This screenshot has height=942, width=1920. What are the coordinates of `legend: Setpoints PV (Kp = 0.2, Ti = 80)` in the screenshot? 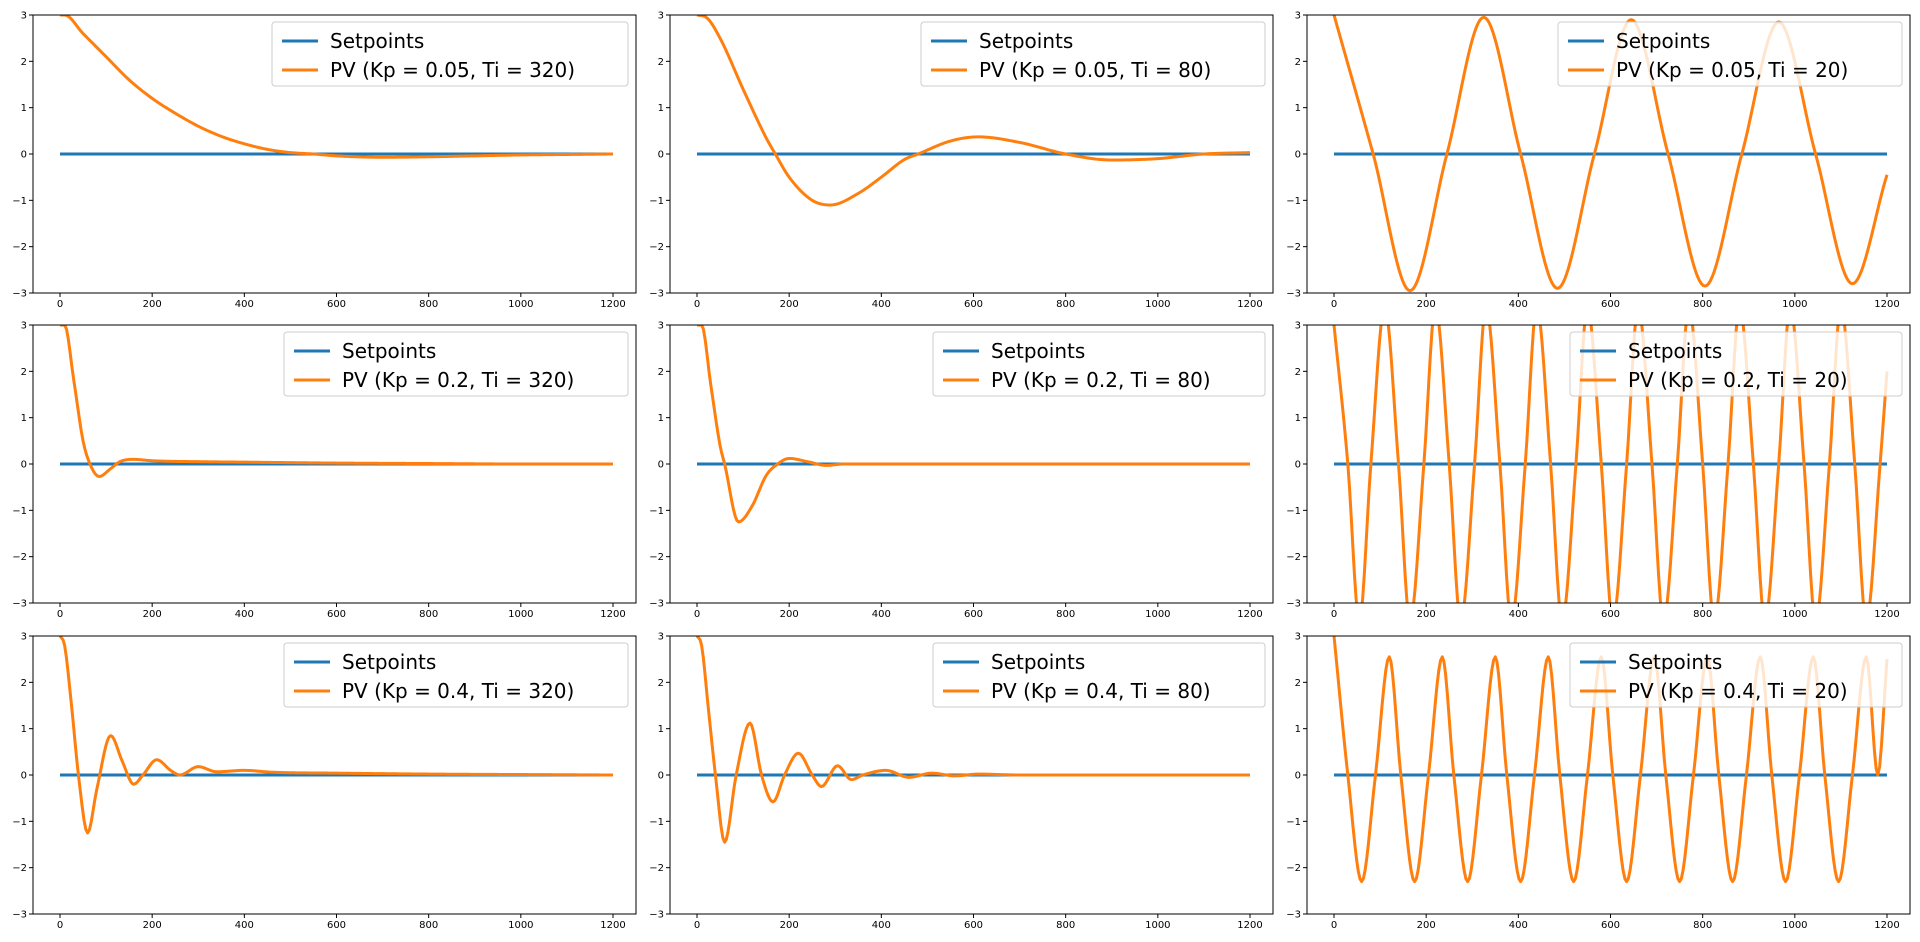 It's located at (1099, 364).